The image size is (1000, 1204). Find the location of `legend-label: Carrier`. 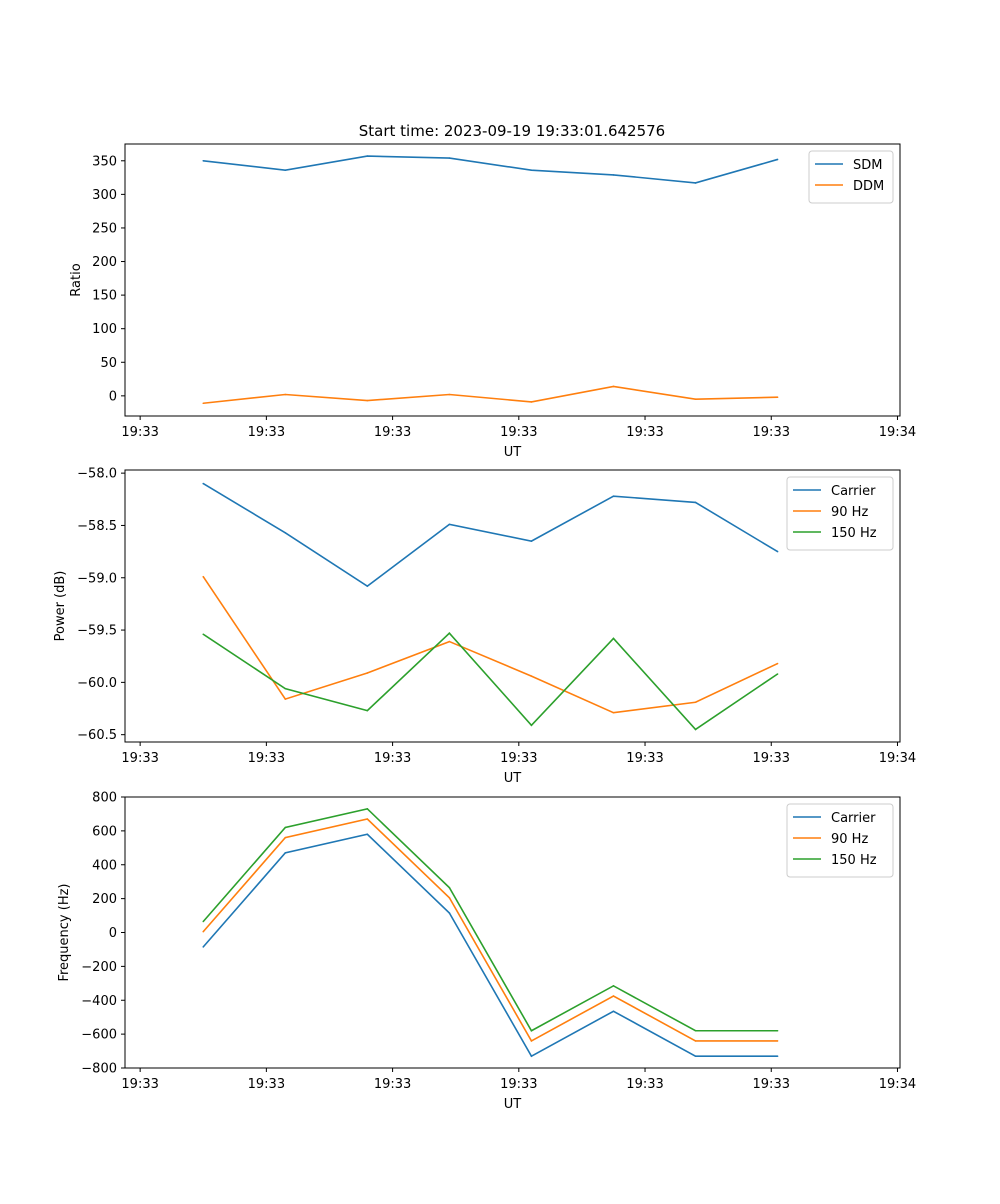

legend-label: Carrier is located at coordinates (853, 818).